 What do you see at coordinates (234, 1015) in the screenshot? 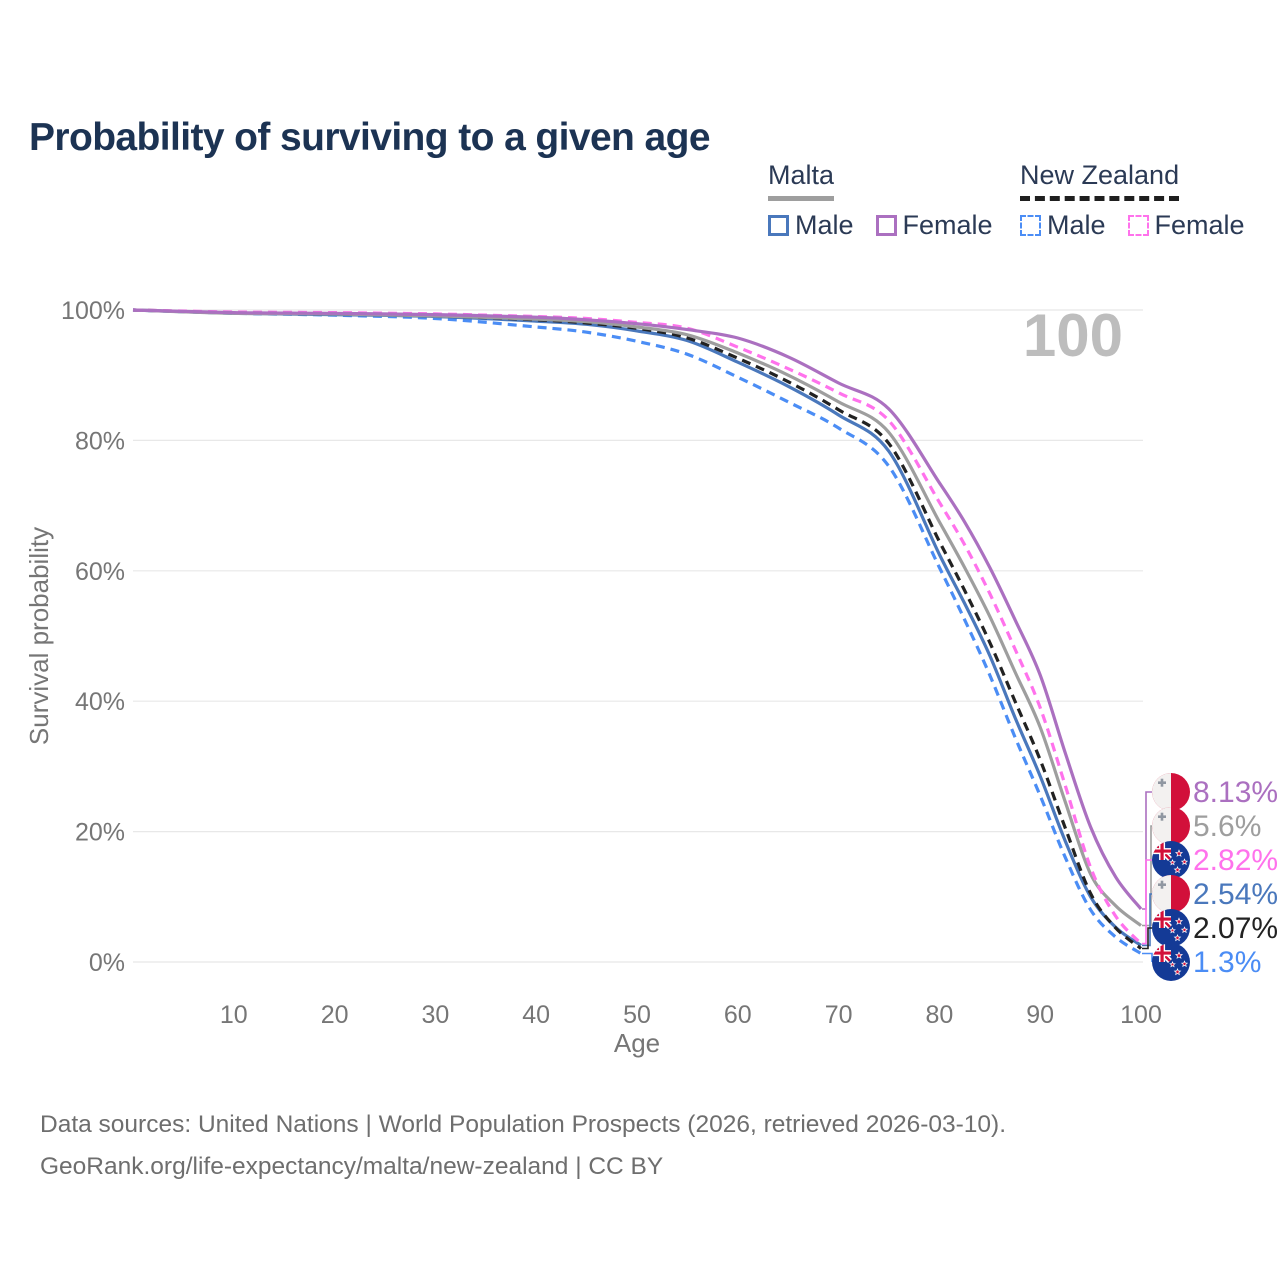
I see `x-tick-label: 10` at bounding box center [234, 1015].